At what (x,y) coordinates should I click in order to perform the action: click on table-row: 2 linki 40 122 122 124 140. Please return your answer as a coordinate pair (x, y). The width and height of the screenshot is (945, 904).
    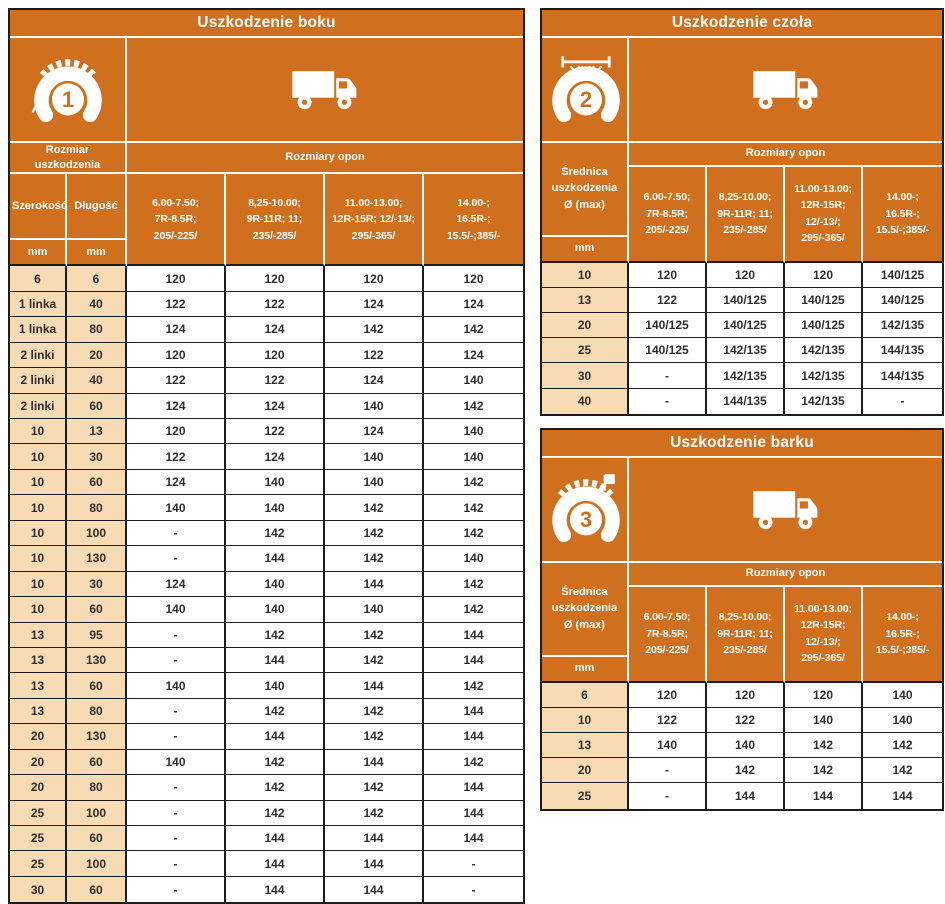
    Looking at the image, I should click on (267, 381).